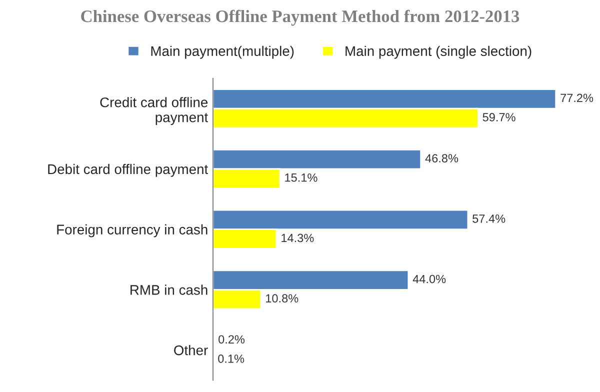 The width and height of the screenshot is (600, 392). Describe the element at coordinates (231, 358) in the screenshot. I see `data-label: 0.1%` at that location.